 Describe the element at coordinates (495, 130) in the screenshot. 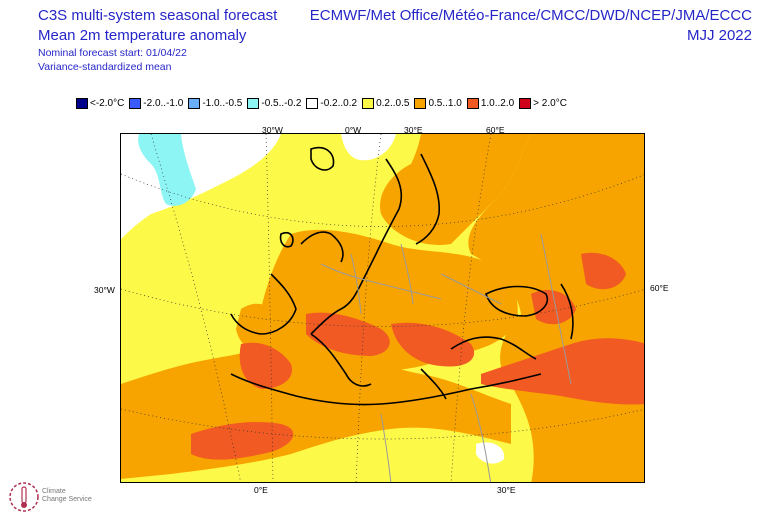

I see `grid-label-top-4: 60°E` at that location.